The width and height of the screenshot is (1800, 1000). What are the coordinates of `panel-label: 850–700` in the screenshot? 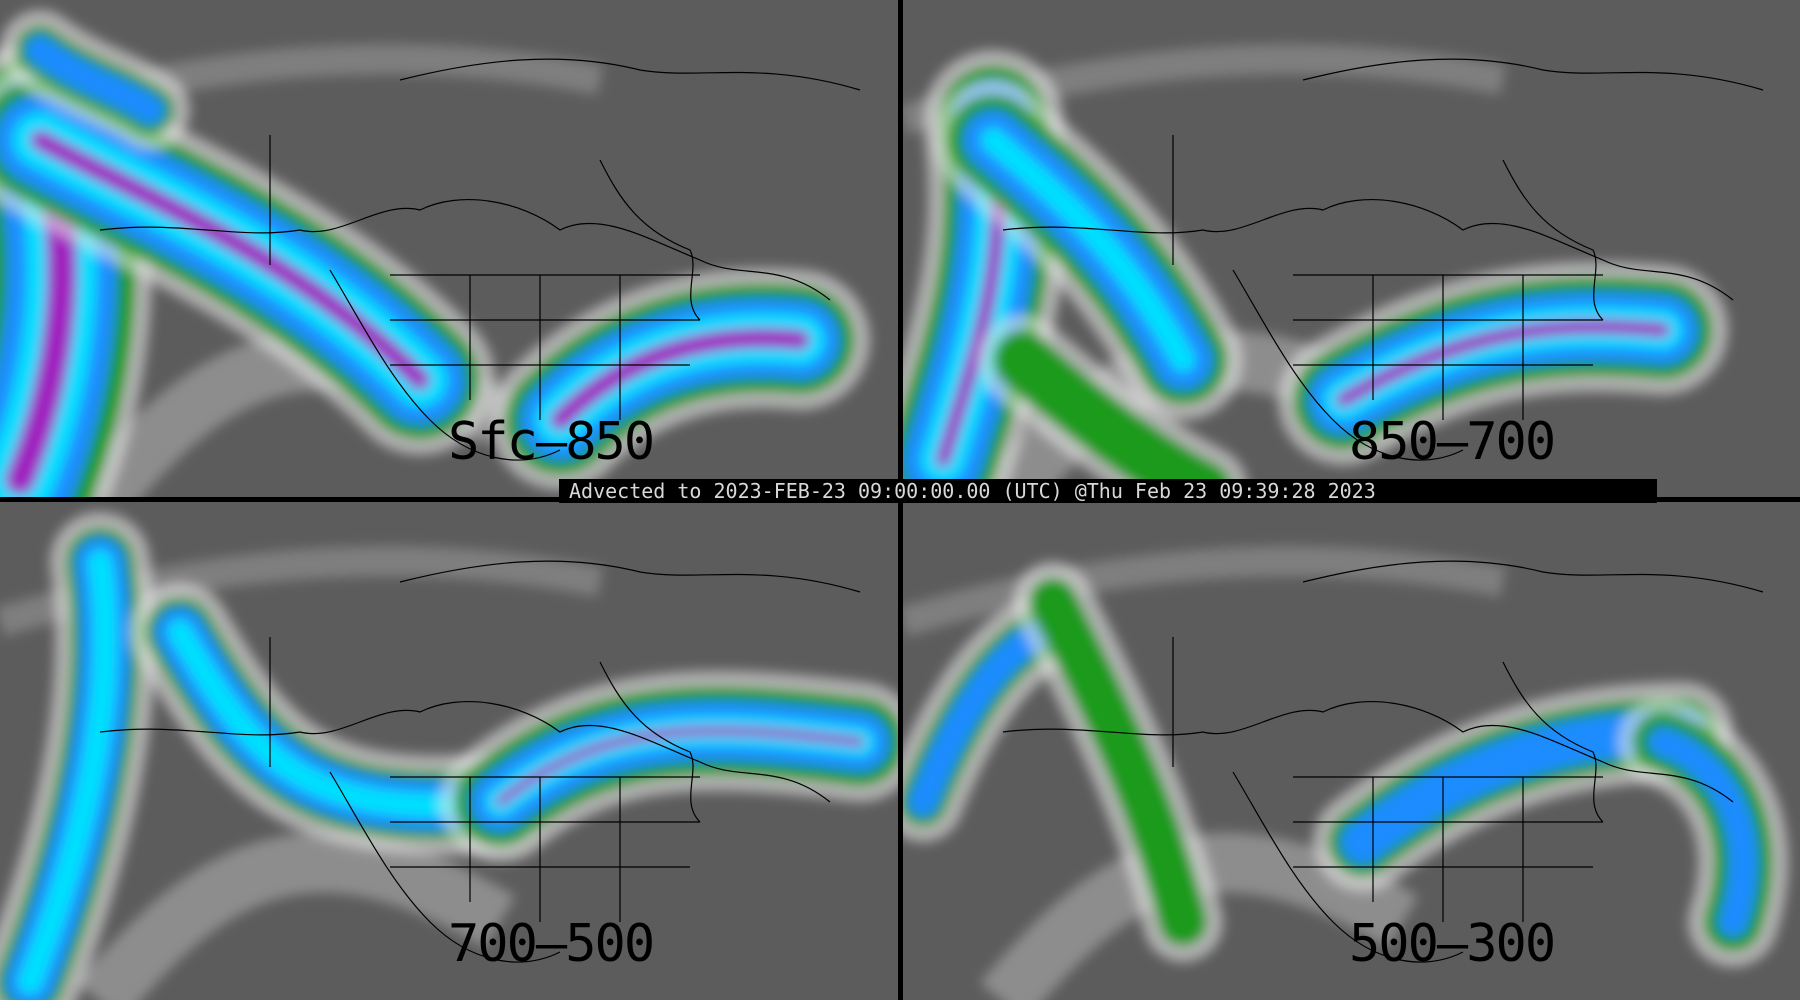 It's located at (1452, 442).